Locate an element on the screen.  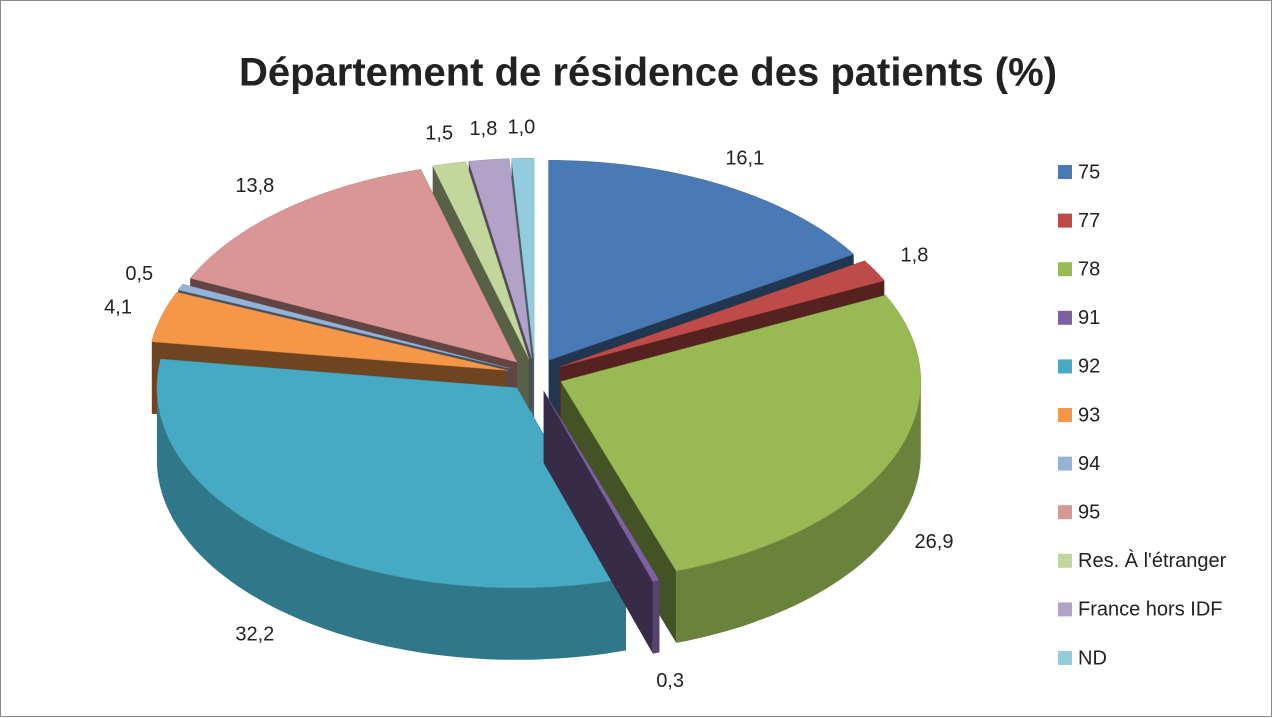
data-label: 16,1 is located at coordinates (744, 158).